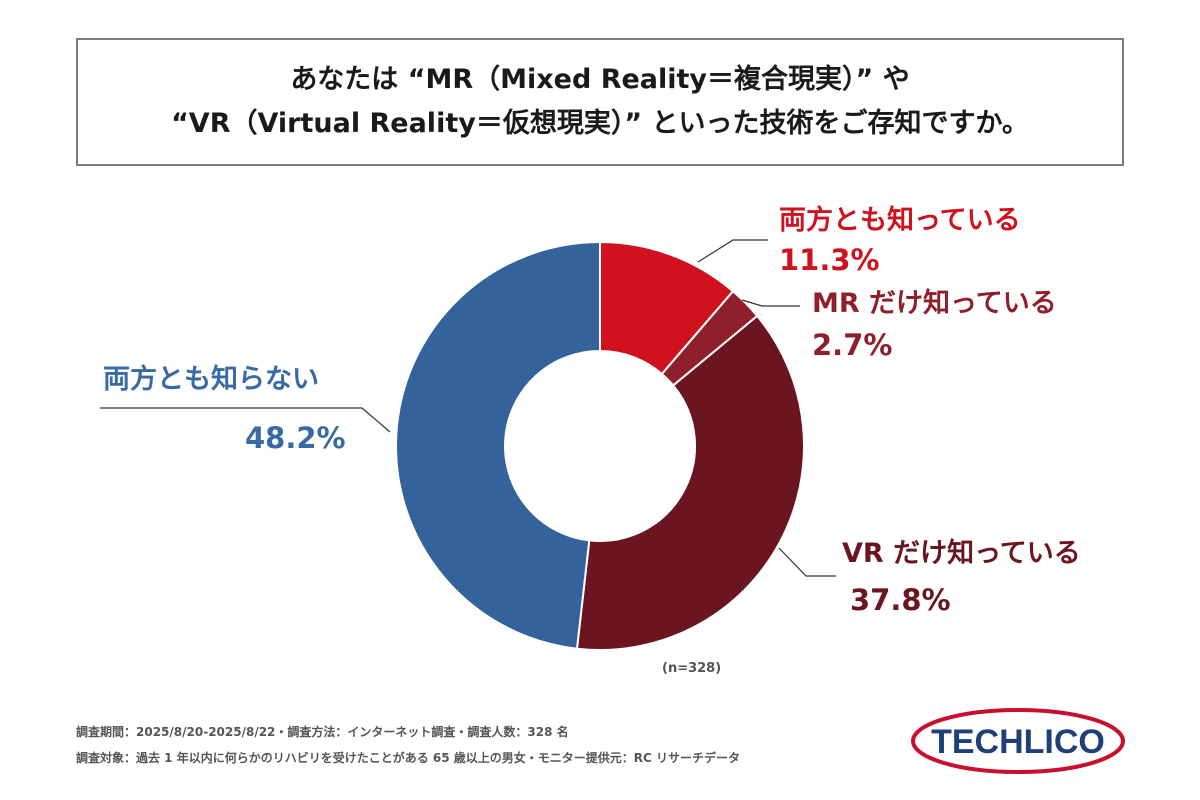  What do you see at coordinates (961, 553) in the screenshot?
I see `label-vr-only: VR だけ知っている` at bounding box center [961, 553].